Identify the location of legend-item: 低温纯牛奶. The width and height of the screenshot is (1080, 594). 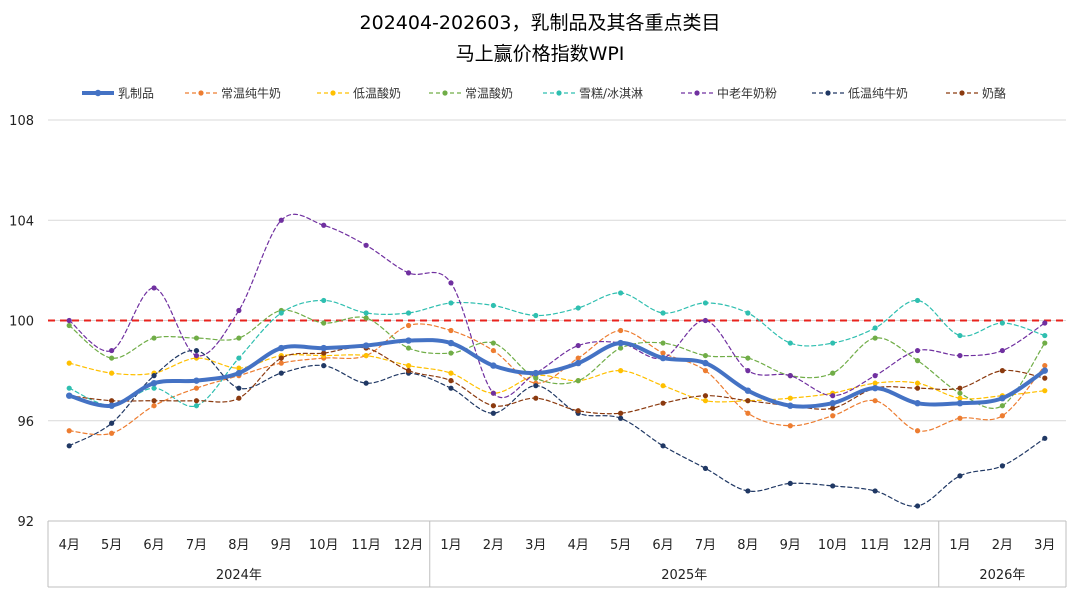
(860, 93).